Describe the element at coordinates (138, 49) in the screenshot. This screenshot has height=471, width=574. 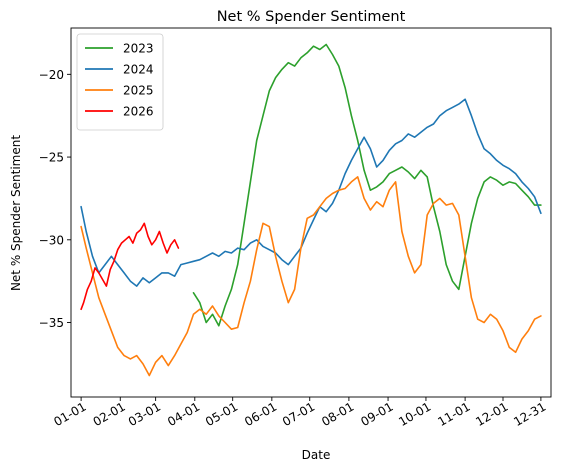
I see `legend-label: 2023` at that location.